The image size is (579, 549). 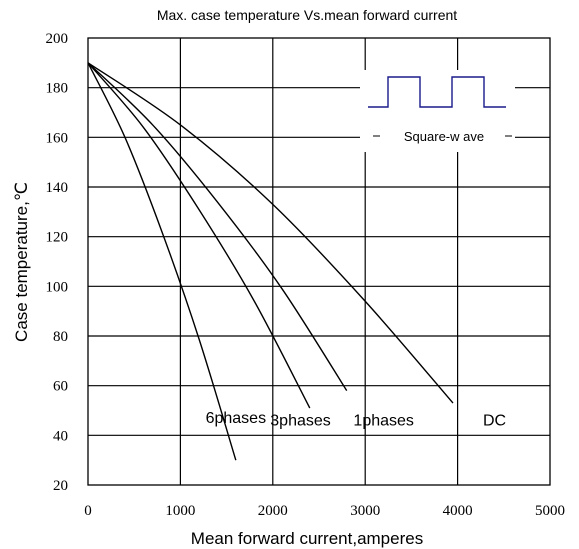 What do you see at coordinates (57, 262) in the screenshot?
I see `y-tick-labels: 20 40 60 80 100 120 140 160 180 200` at bounding box center [57, 262].